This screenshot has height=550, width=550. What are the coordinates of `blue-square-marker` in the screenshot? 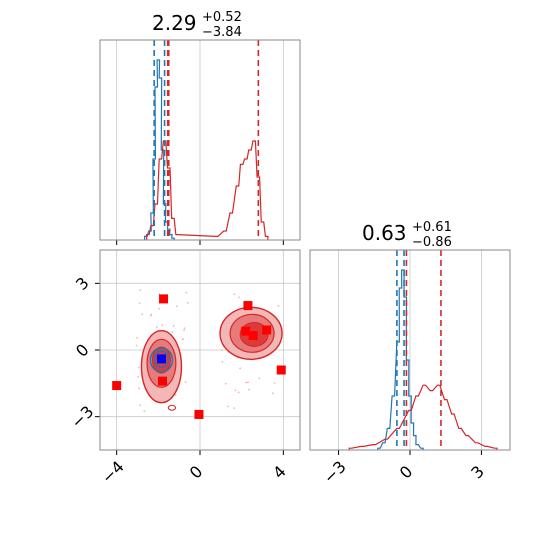 It's located at (161, 359).